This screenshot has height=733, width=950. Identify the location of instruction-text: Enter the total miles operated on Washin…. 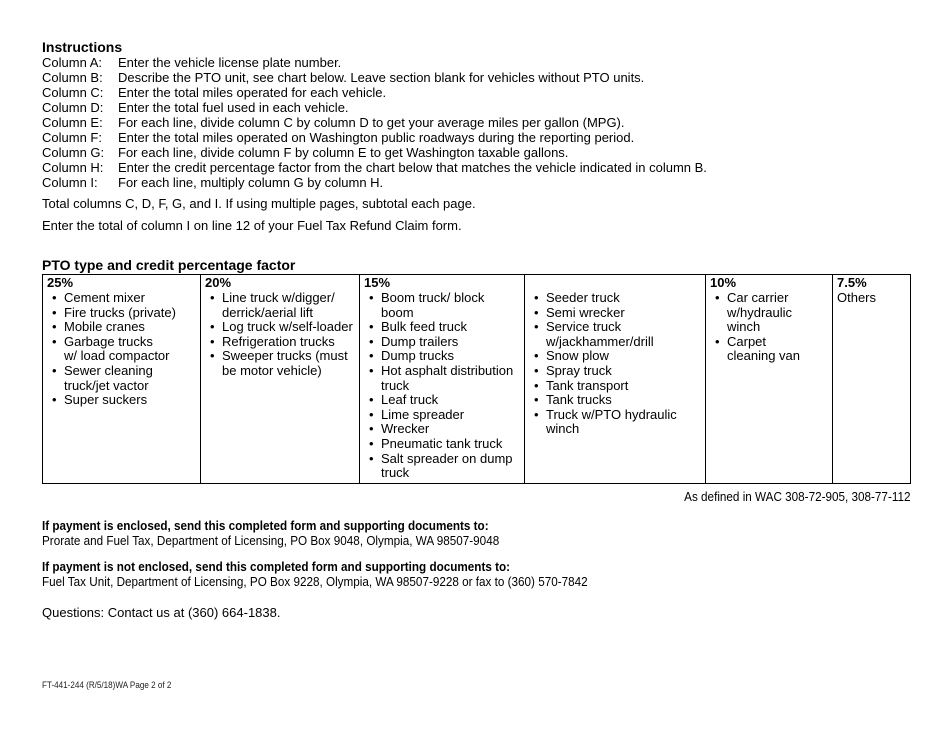
(376, 137).